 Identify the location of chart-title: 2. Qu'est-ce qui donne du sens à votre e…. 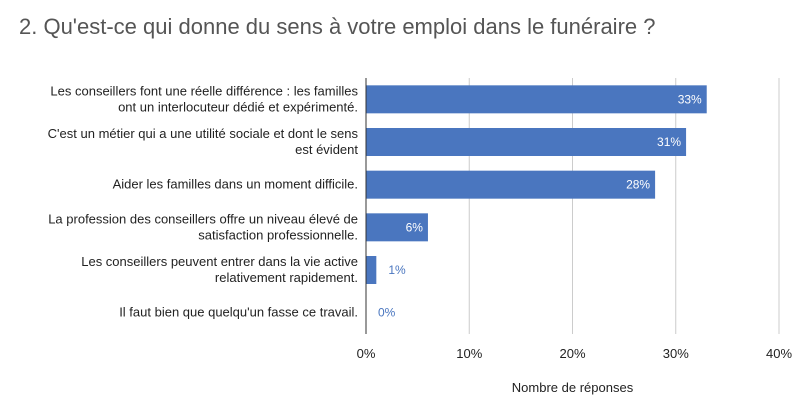
(337, 26).